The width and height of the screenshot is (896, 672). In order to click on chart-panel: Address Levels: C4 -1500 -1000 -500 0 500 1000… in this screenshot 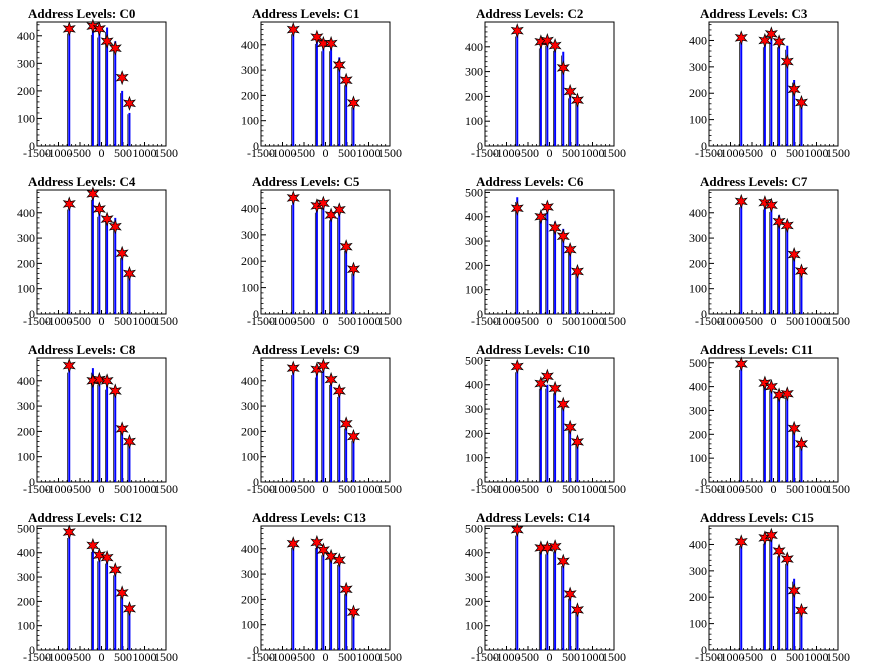, I will do `click(112, 252)`.